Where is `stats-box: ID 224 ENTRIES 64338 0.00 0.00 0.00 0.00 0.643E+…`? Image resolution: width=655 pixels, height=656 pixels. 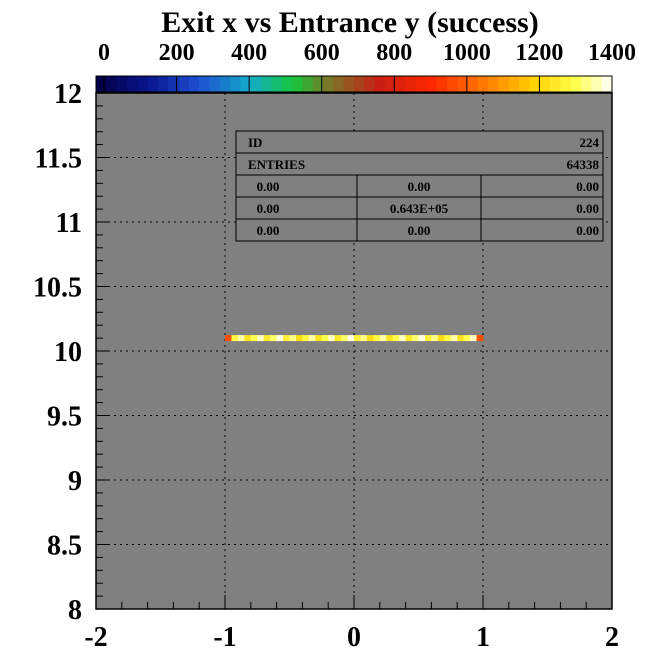 stats-box: ID 224 ENTRIES 64338 0.00 0.00 0.00 0.00 0.643E+… is located at coordinates (419, 186).